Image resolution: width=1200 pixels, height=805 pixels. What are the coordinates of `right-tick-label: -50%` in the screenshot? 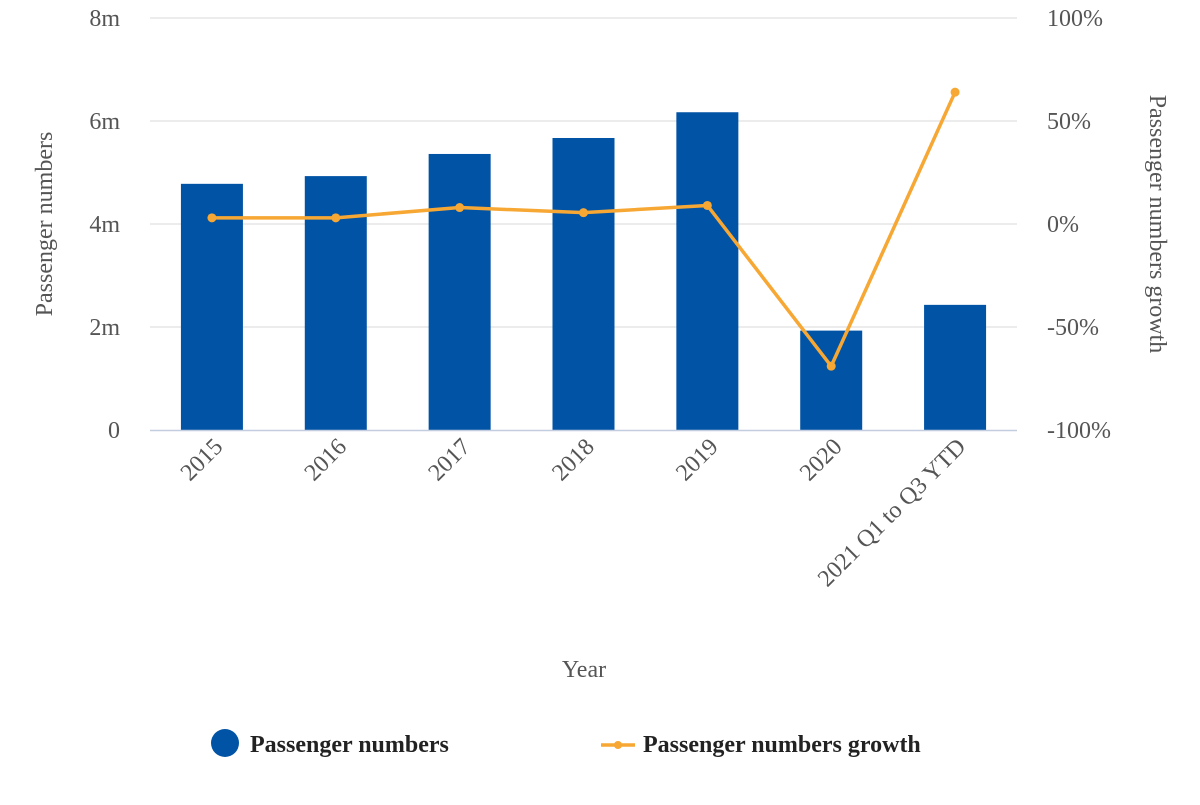 It's located at (1073, 328).